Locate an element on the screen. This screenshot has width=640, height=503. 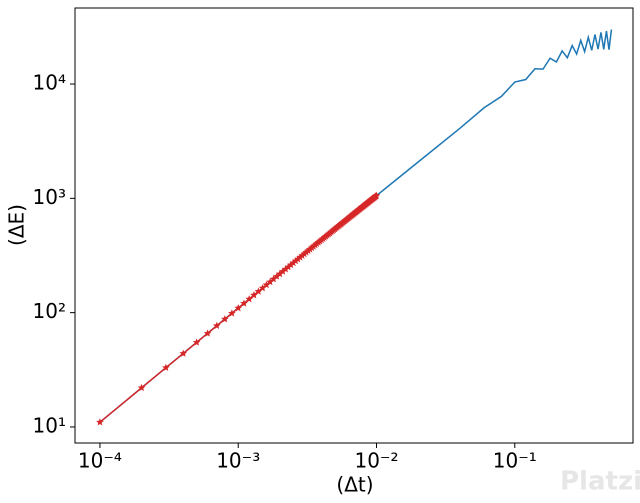
y-tick-label: 10² is located at coordinates (49, 311).